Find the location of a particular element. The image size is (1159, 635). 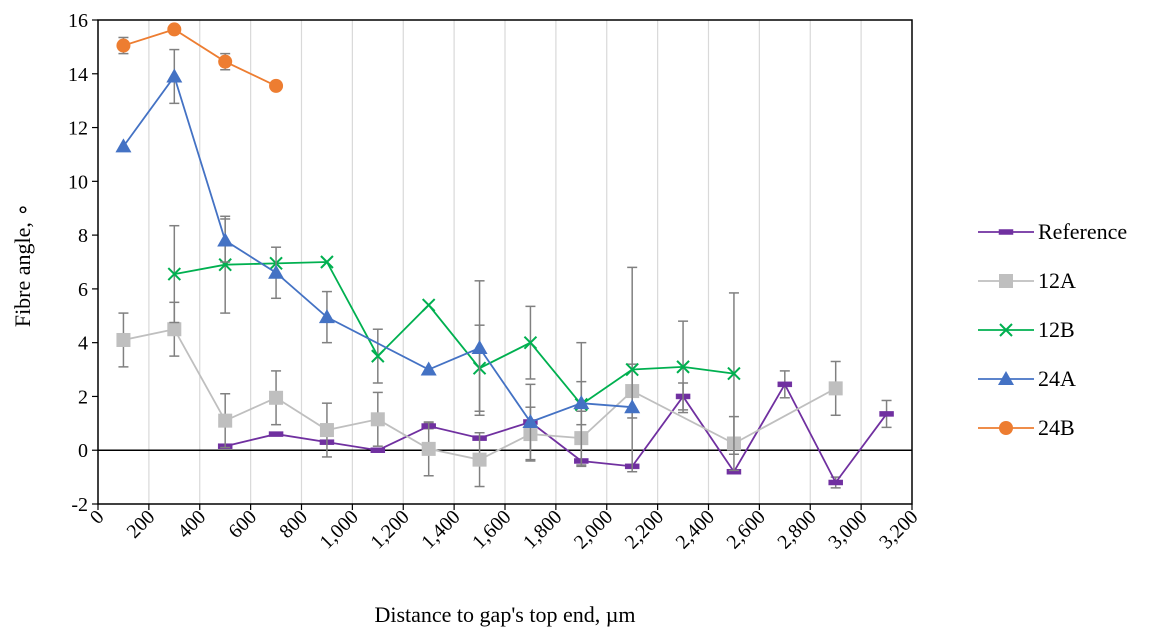

x-tick-label: 200 is located at coordinates (141, 524).